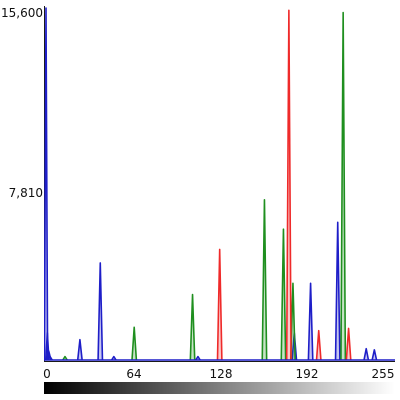  What do you see at coordinates (383, 374) in the screenshot?
I see `x-tick-label-255: 255` at bounding box center [383, 374].